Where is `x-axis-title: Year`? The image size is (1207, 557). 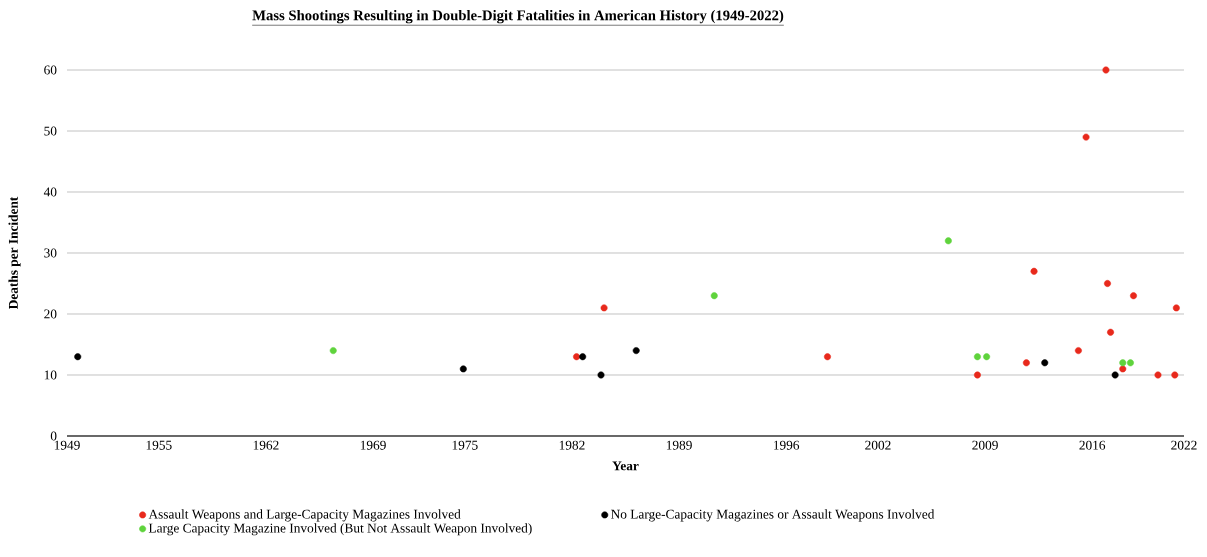
x-axis-title: Year is located at coordinates (625, 466).